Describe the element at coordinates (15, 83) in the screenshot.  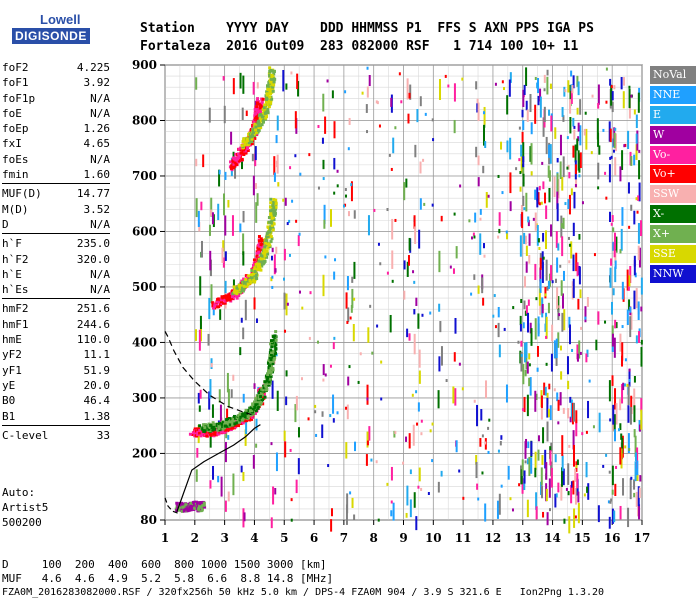
I see `param-name: foF1` at that location.